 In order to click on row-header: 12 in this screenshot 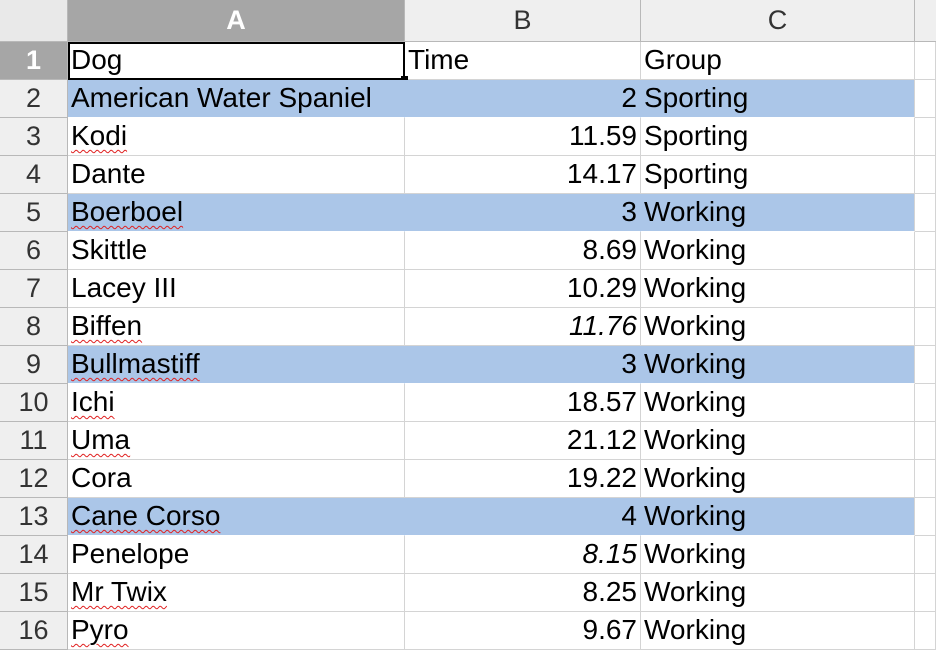, I will do `click(34, 479)`.